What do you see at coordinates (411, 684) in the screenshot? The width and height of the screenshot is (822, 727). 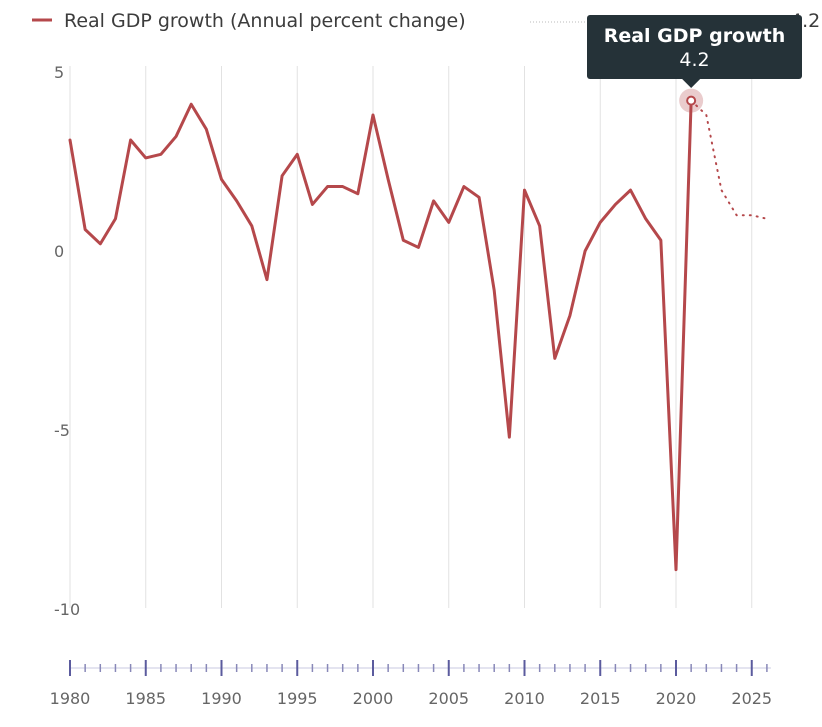 I see `x-axis: 1980 1985 1990 1995 2000 2005 2010 2015 2020 2025` at bounding box center [411, 684].